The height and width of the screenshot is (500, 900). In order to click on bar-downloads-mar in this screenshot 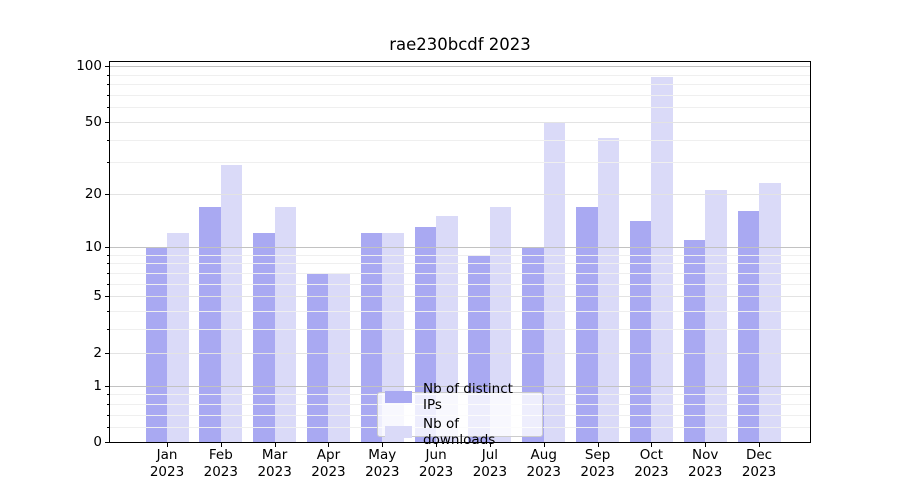, I will do `click(285, 324)`.